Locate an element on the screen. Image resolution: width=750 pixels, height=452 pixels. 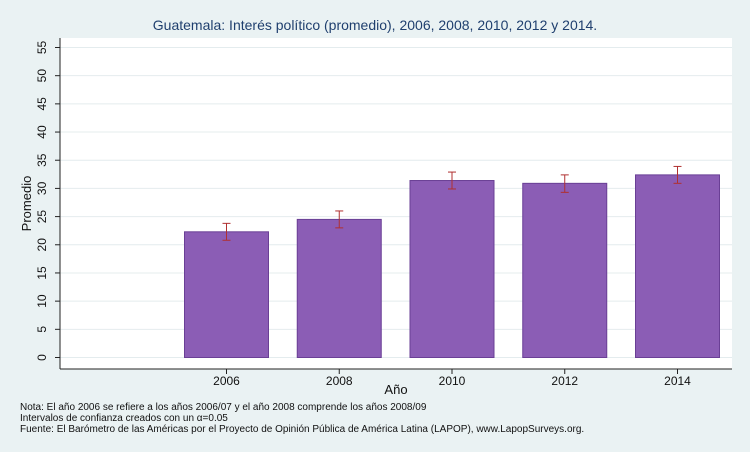
y-tick-label: 30 is located at coordinates (42, 188).